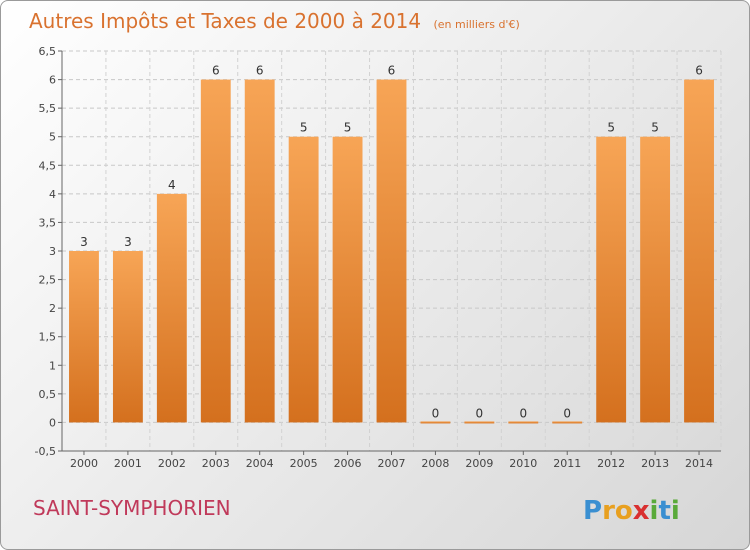 The width and height of the screenshot is (750, 550). Describe the element at coordinates (172, 463) in the screenshot. I see `x-tick-label: 2002` at that location.